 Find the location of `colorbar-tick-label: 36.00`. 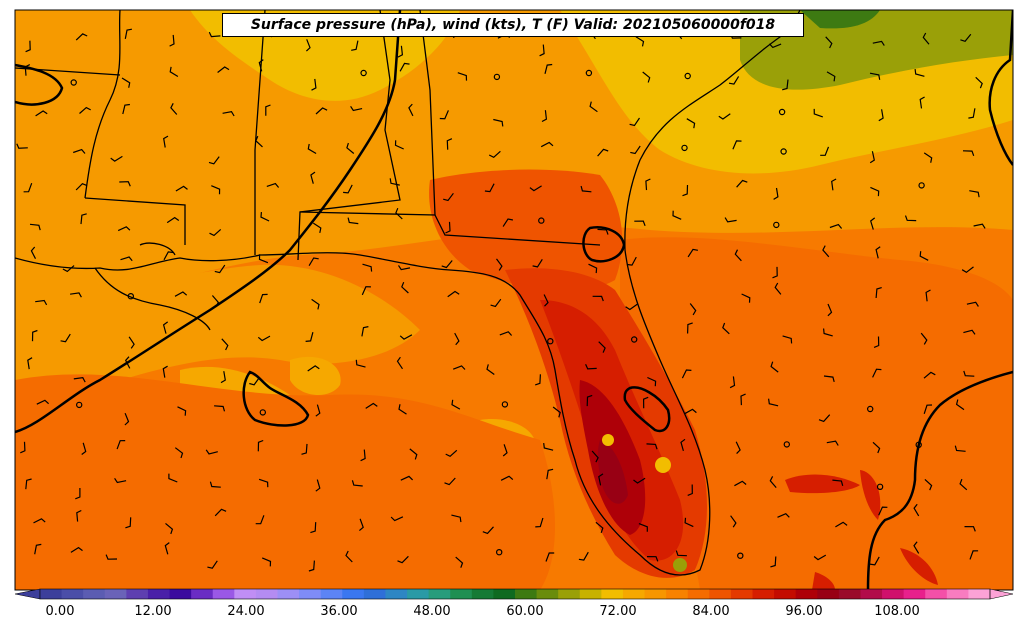

colorbar-tick-label: 36.00 is located at coordinates (339, 611).